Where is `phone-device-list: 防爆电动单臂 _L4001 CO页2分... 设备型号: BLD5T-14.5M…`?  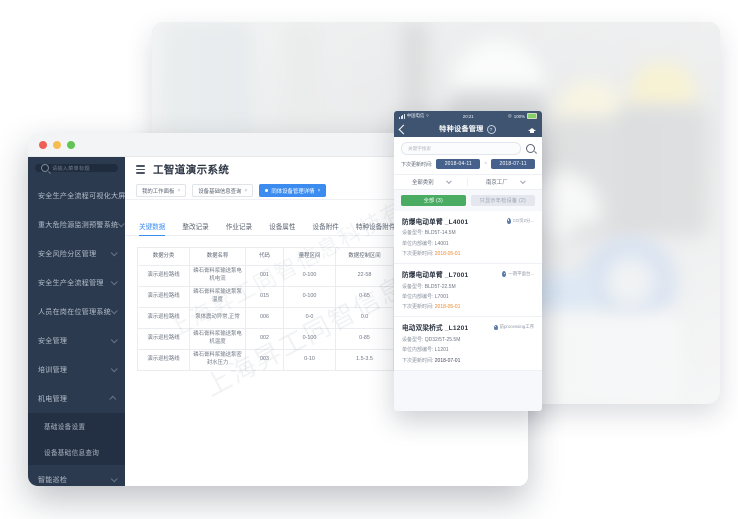 phone-device-list: 防爆电动单臂 _L4001 CO页2分... 设备型号: BLD5T-14.5M… is located at coordinates (468, 291).